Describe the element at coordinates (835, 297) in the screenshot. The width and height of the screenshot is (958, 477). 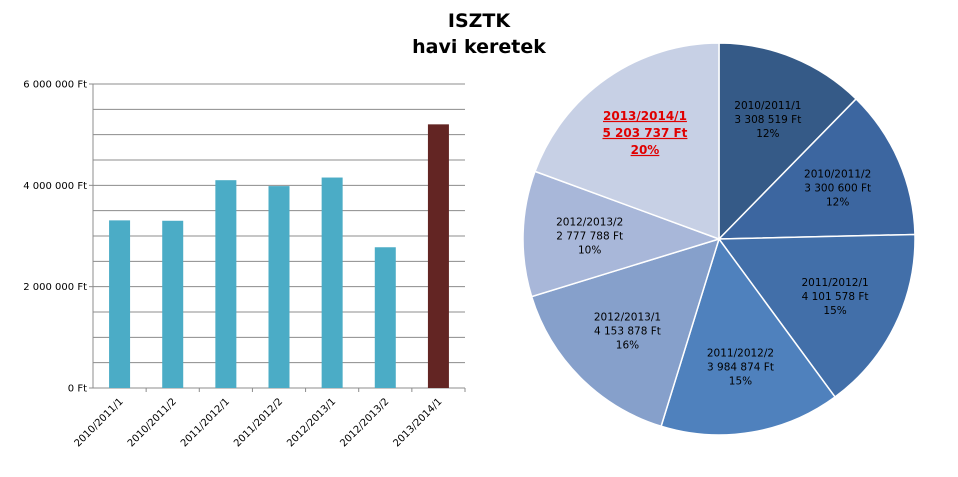
I see `pie-label-value: 4 101 578 Ft` at that location.